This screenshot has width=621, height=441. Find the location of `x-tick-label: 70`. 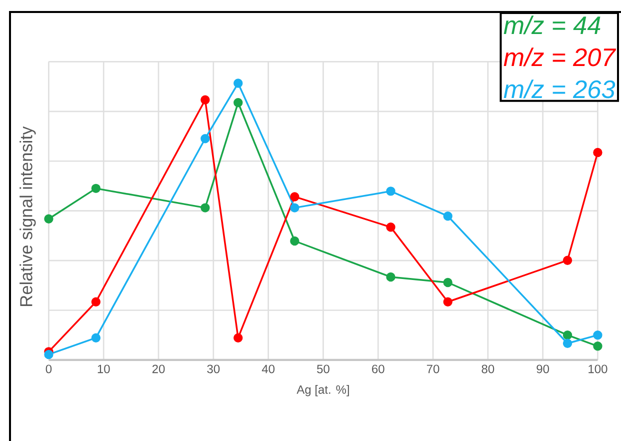

x-tick-label: 70 is located at coordinates (433, 369).